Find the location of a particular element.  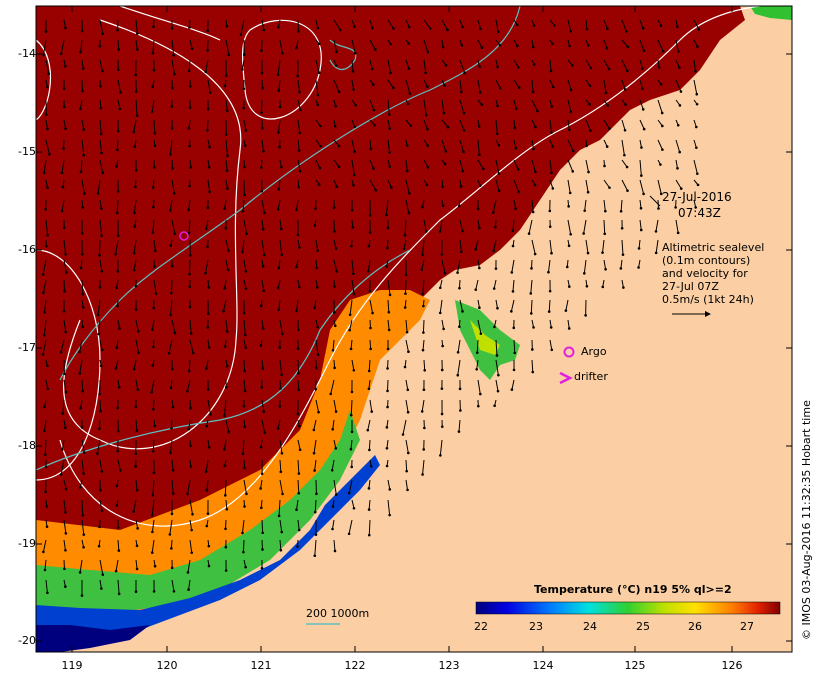

y-tick: -20 is located at coordinates (27, 640).